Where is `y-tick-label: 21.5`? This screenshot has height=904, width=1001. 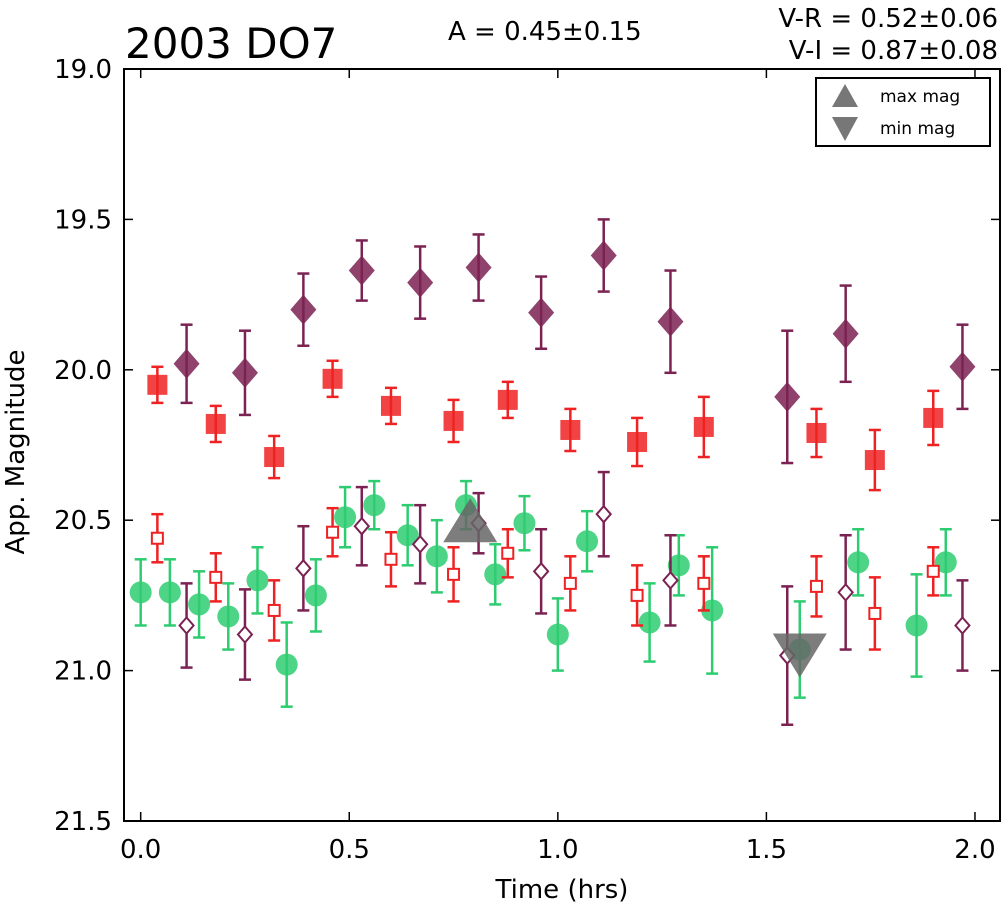
y-tick-label: 21.5 is located at coordinates (83, 822).